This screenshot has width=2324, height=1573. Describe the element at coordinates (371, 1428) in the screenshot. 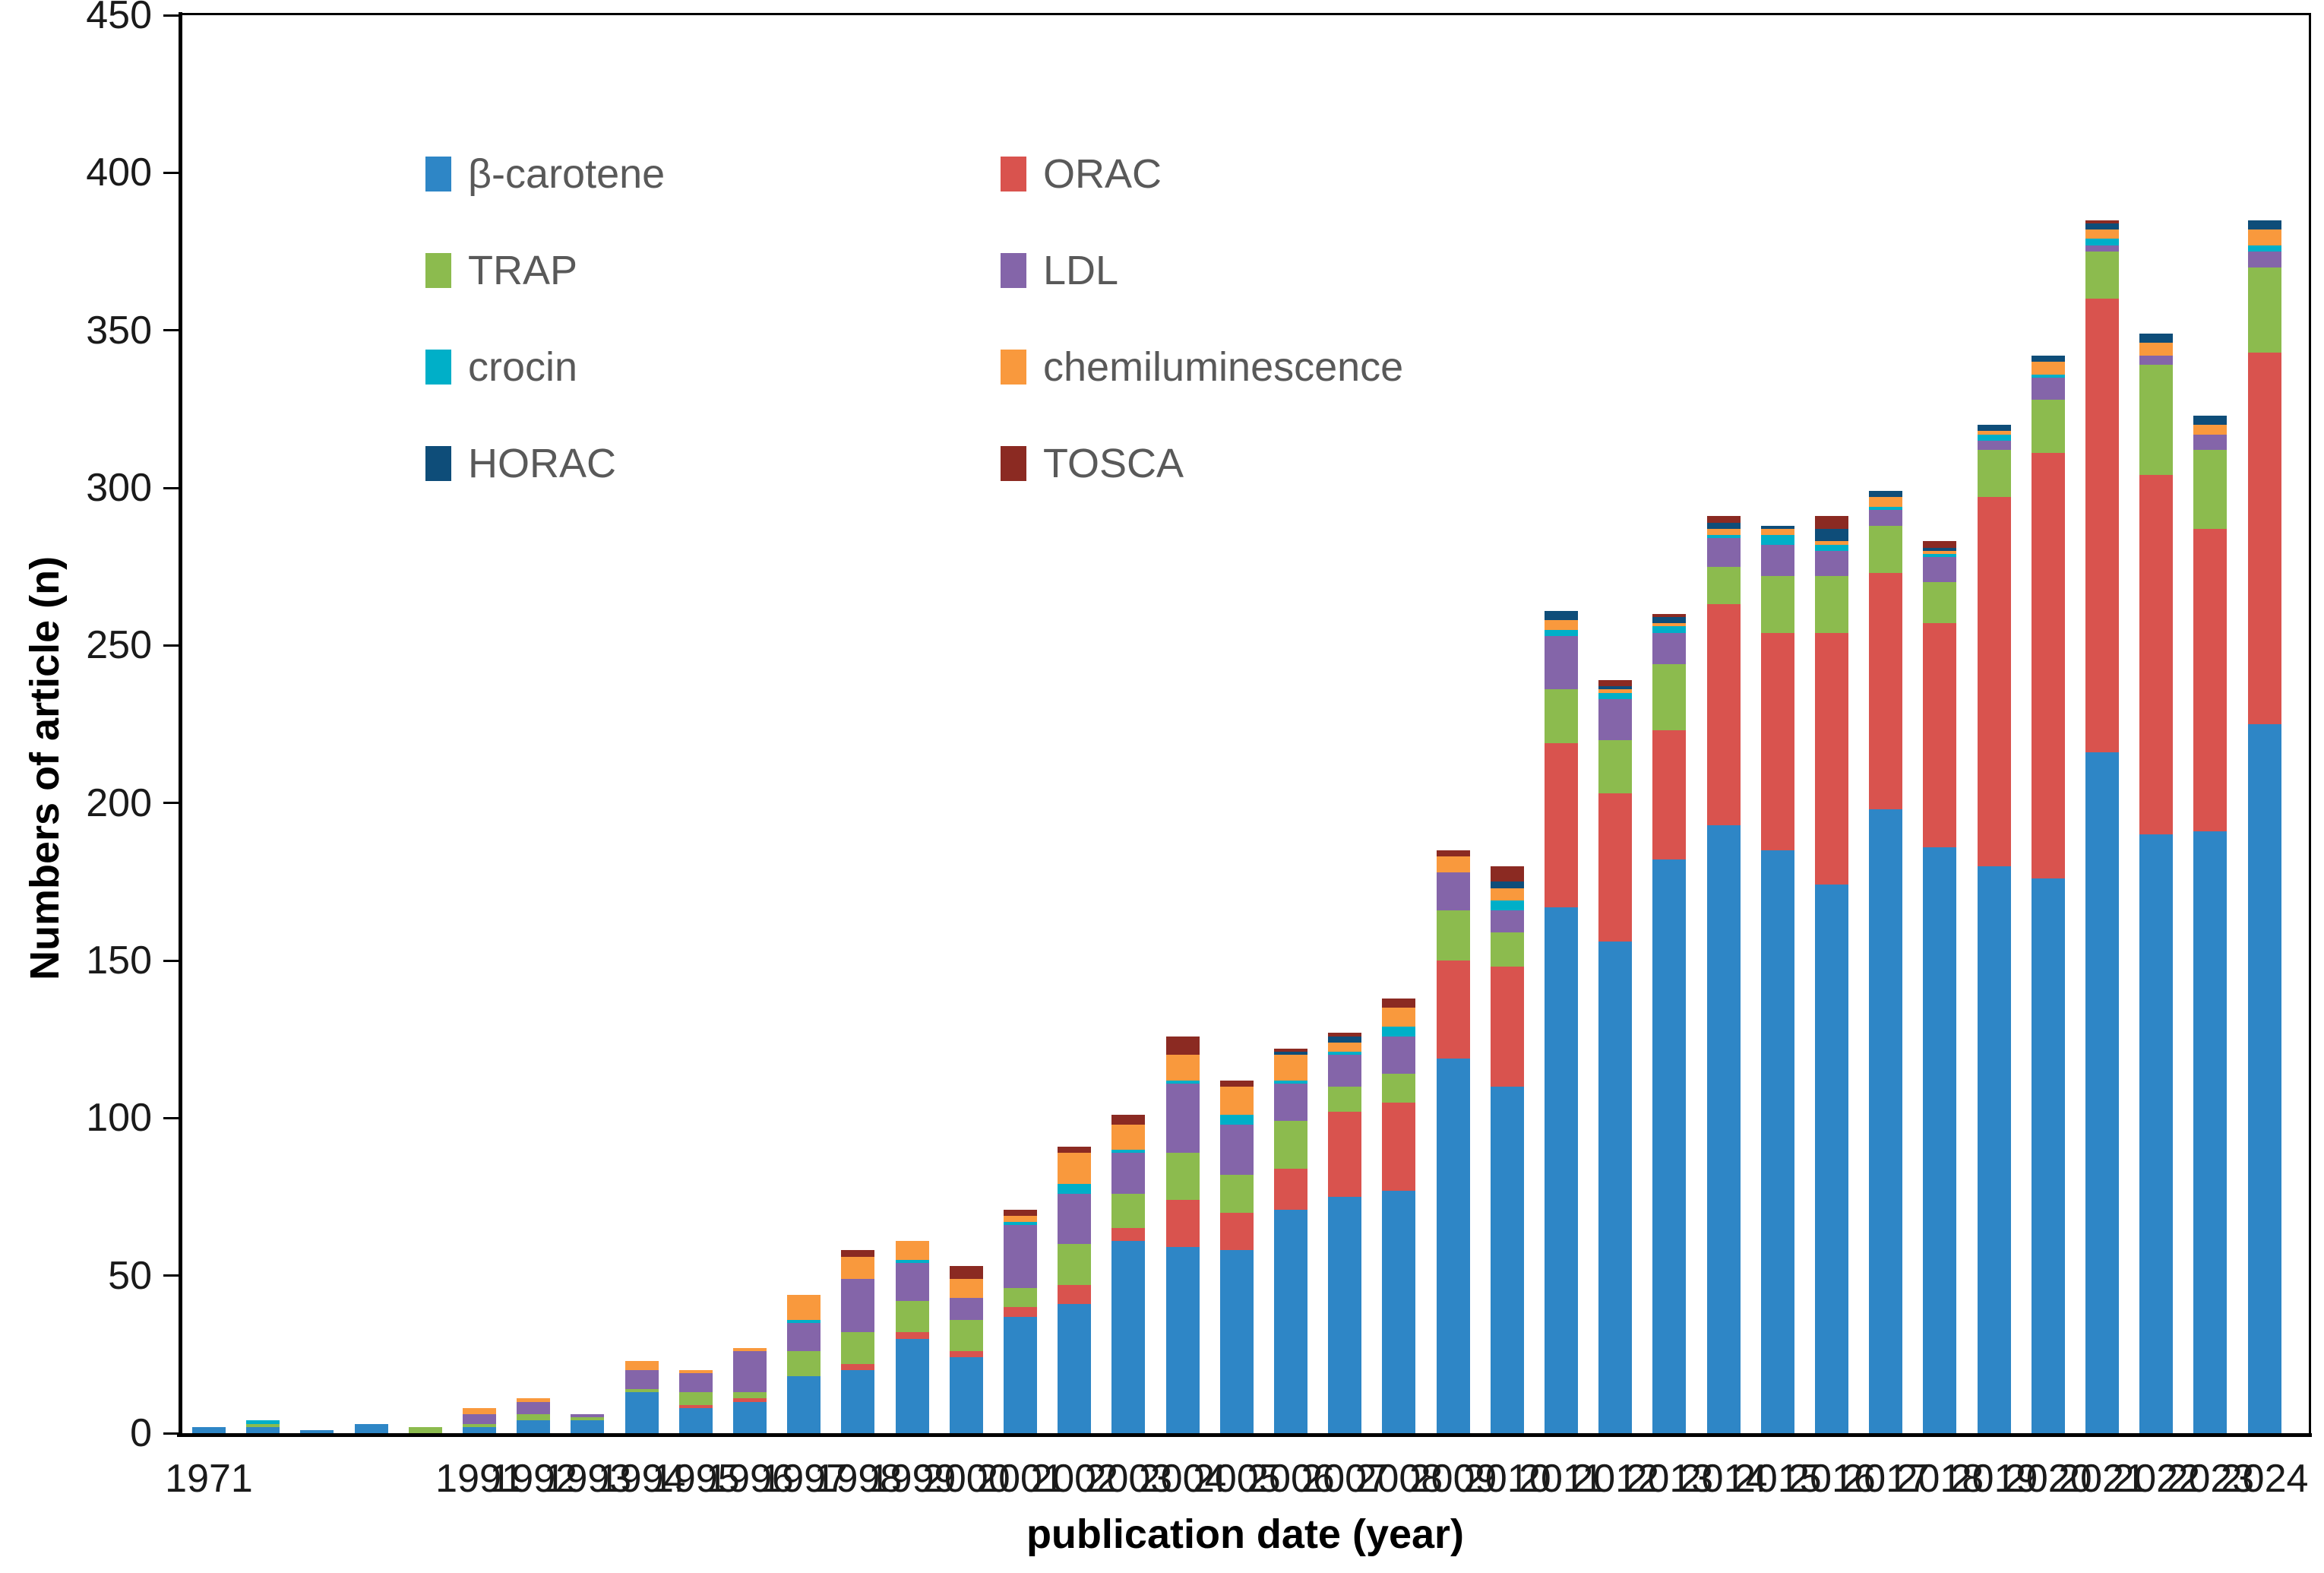

I see `bar-index-3-segment-β-carotene` at that location.